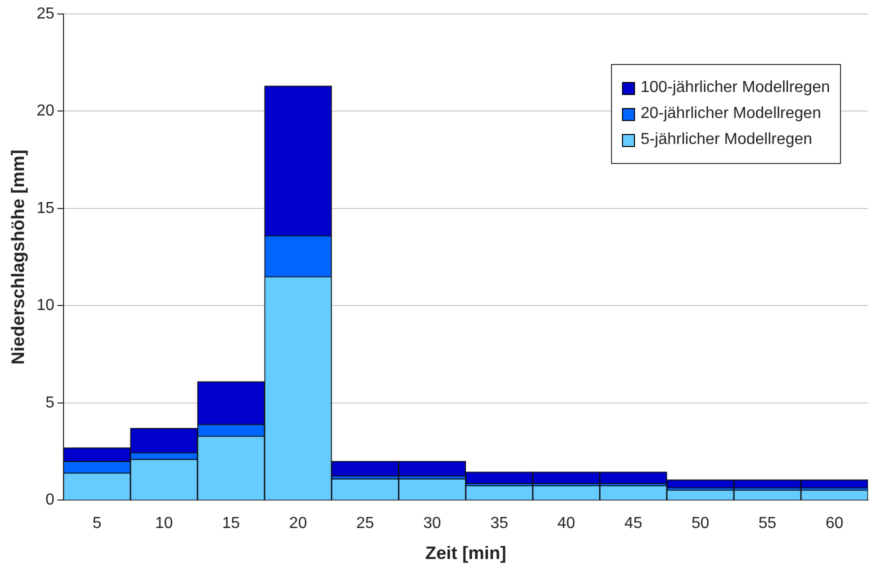 The height and width of the screenshot is (569, 869). Describe the element at coordinates (45, 208) in the screenshot. I see `y-tick-label: 15` at that location.